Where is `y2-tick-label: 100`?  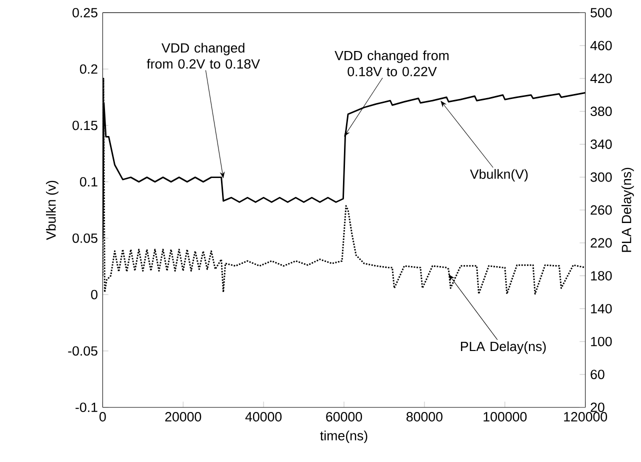
y2-tick-label: 100 is located at coordinates (601, 341).